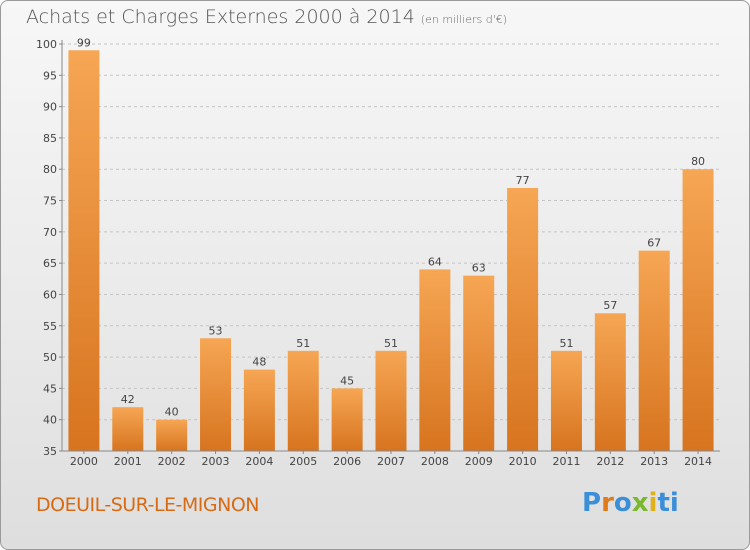 Image resolution: width=750 pixels, height=550 pixels. I want to click on x-tick-label: 2003, so click(216, 461).